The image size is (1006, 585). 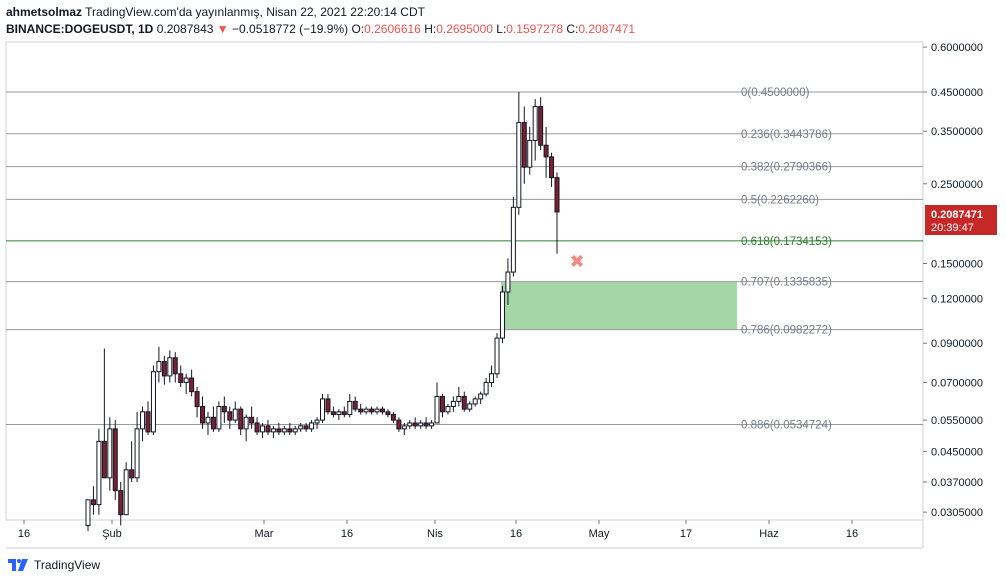 What do you see at coordinates (957, 452) in the screenshot?
I see `y-tick-label: 0.0450000` at bounding box center [957, 452].